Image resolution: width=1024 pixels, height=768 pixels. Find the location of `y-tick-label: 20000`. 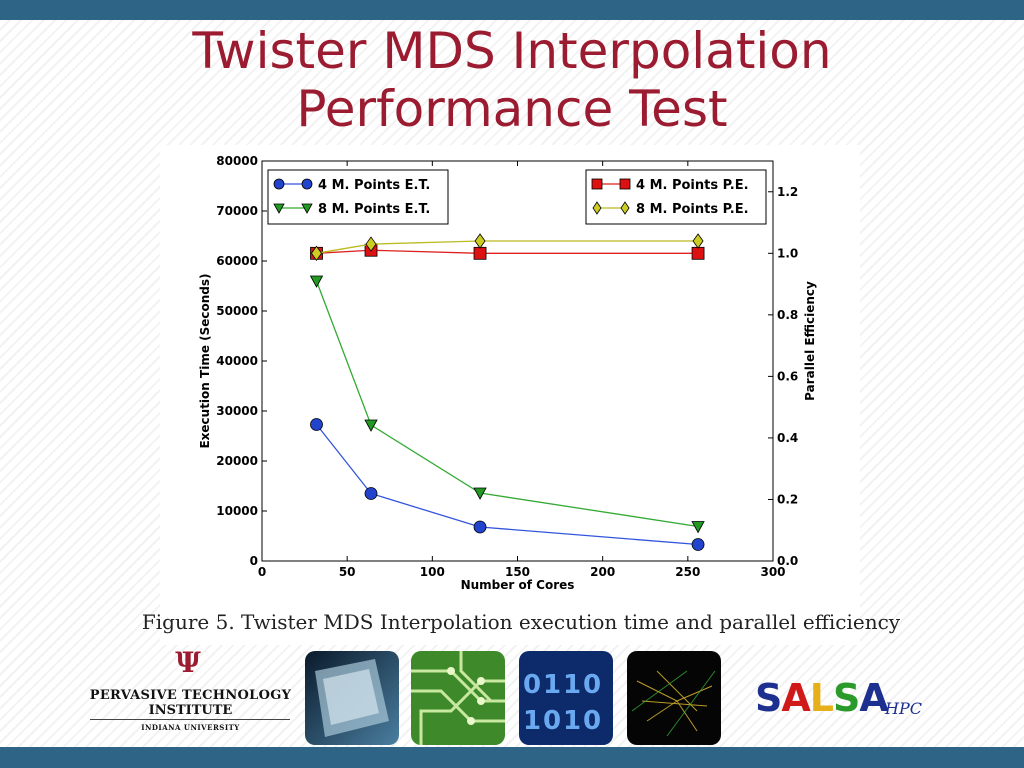

y-tick-label: 20000 is located at coordinates (237, 461).